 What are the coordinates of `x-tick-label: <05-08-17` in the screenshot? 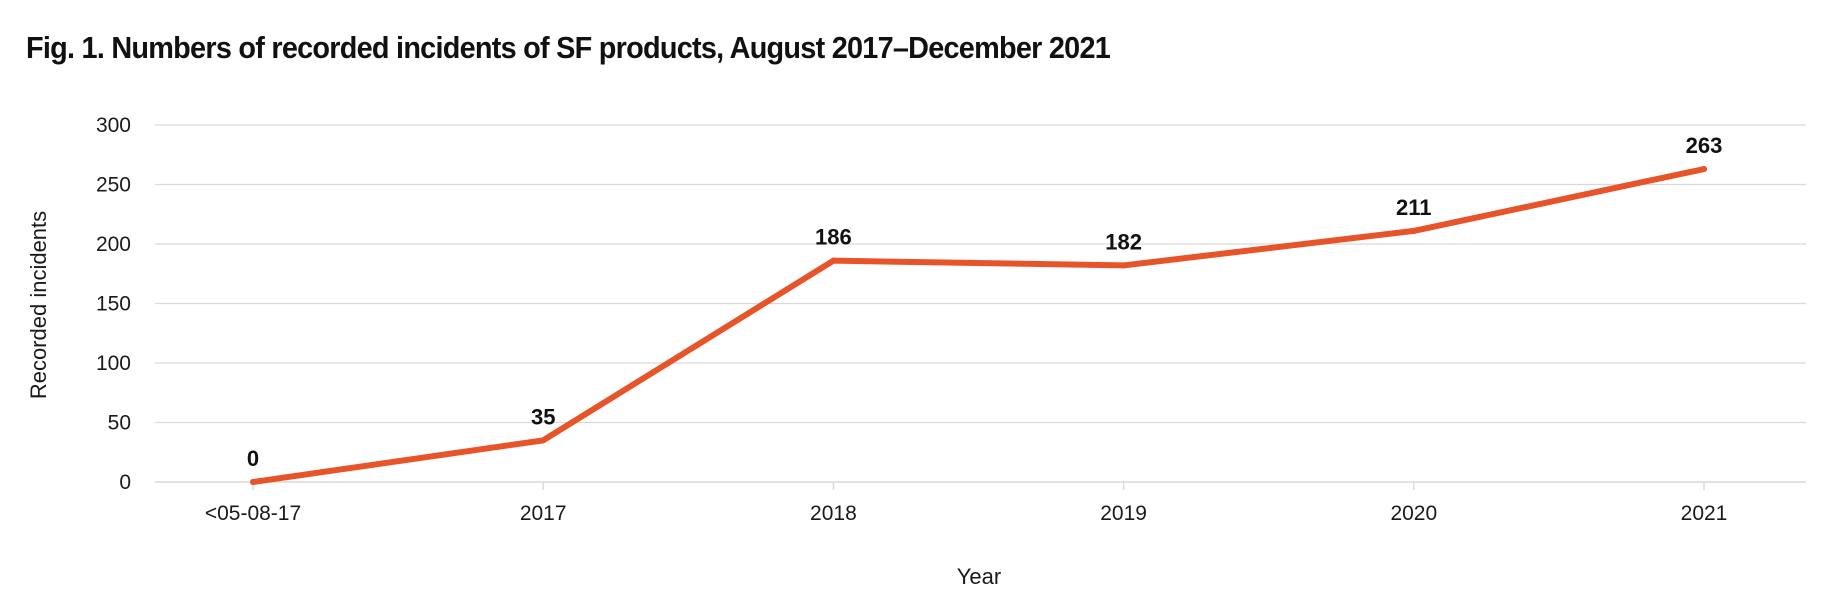 It's located at (253, 513).